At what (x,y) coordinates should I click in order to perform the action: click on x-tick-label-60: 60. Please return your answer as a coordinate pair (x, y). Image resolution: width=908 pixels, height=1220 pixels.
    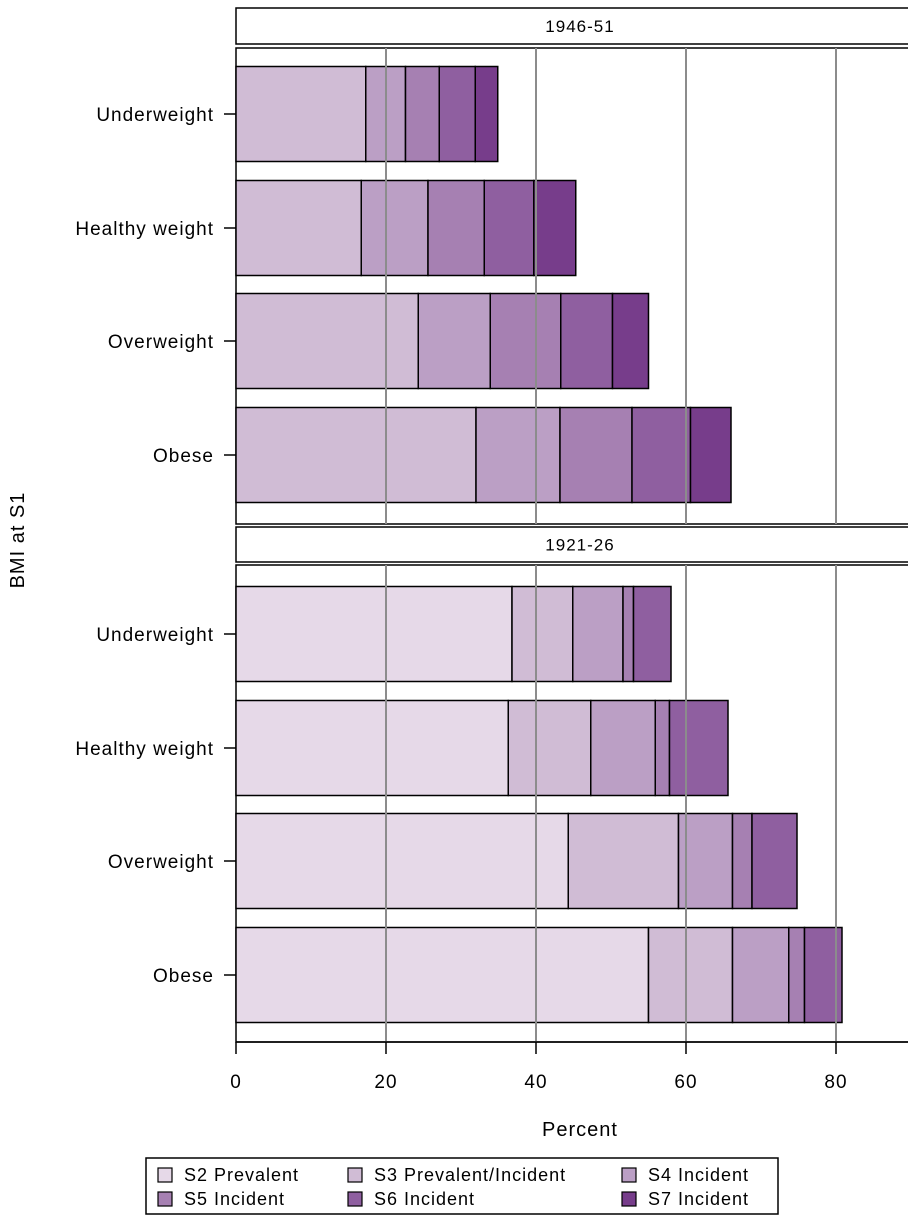
    Looking at the image, I should click on (685, 1082).